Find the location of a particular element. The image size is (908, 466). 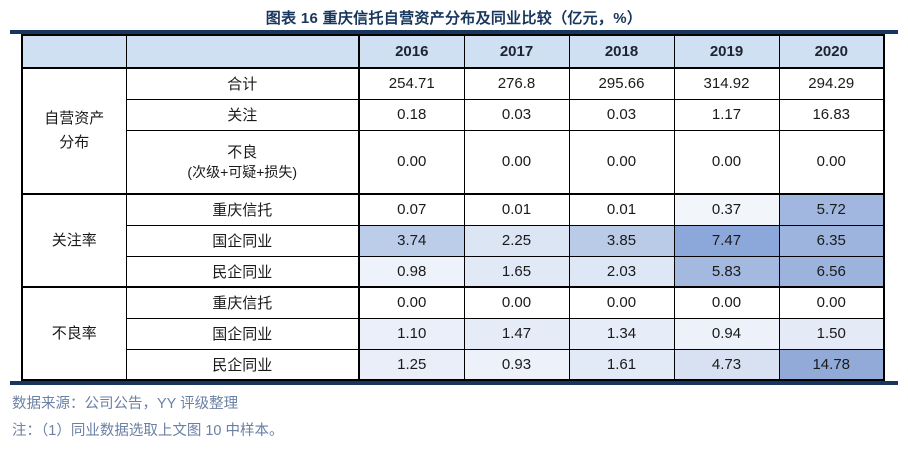

value-cell: 276.8 is located at coordinates (516, 83).